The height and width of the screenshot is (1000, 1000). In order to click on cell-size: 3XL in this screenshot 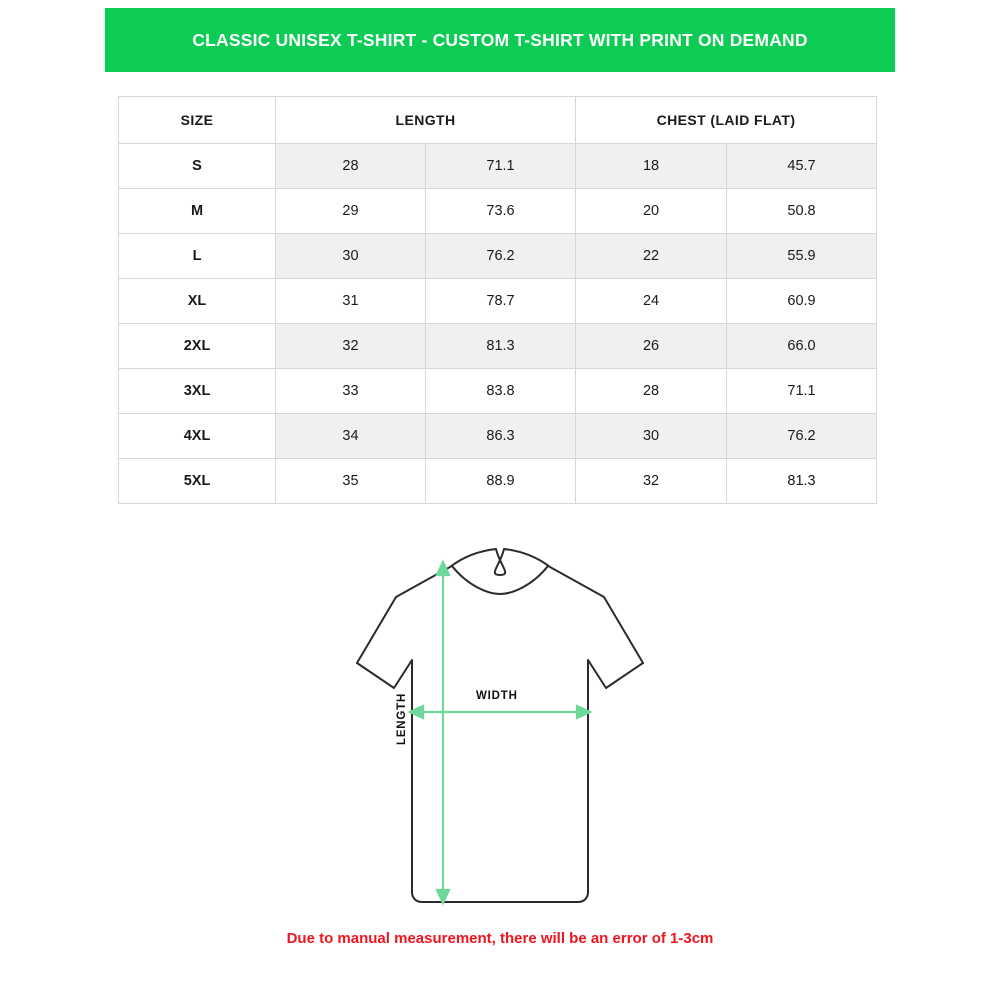, I will do `click(197, 391)`.